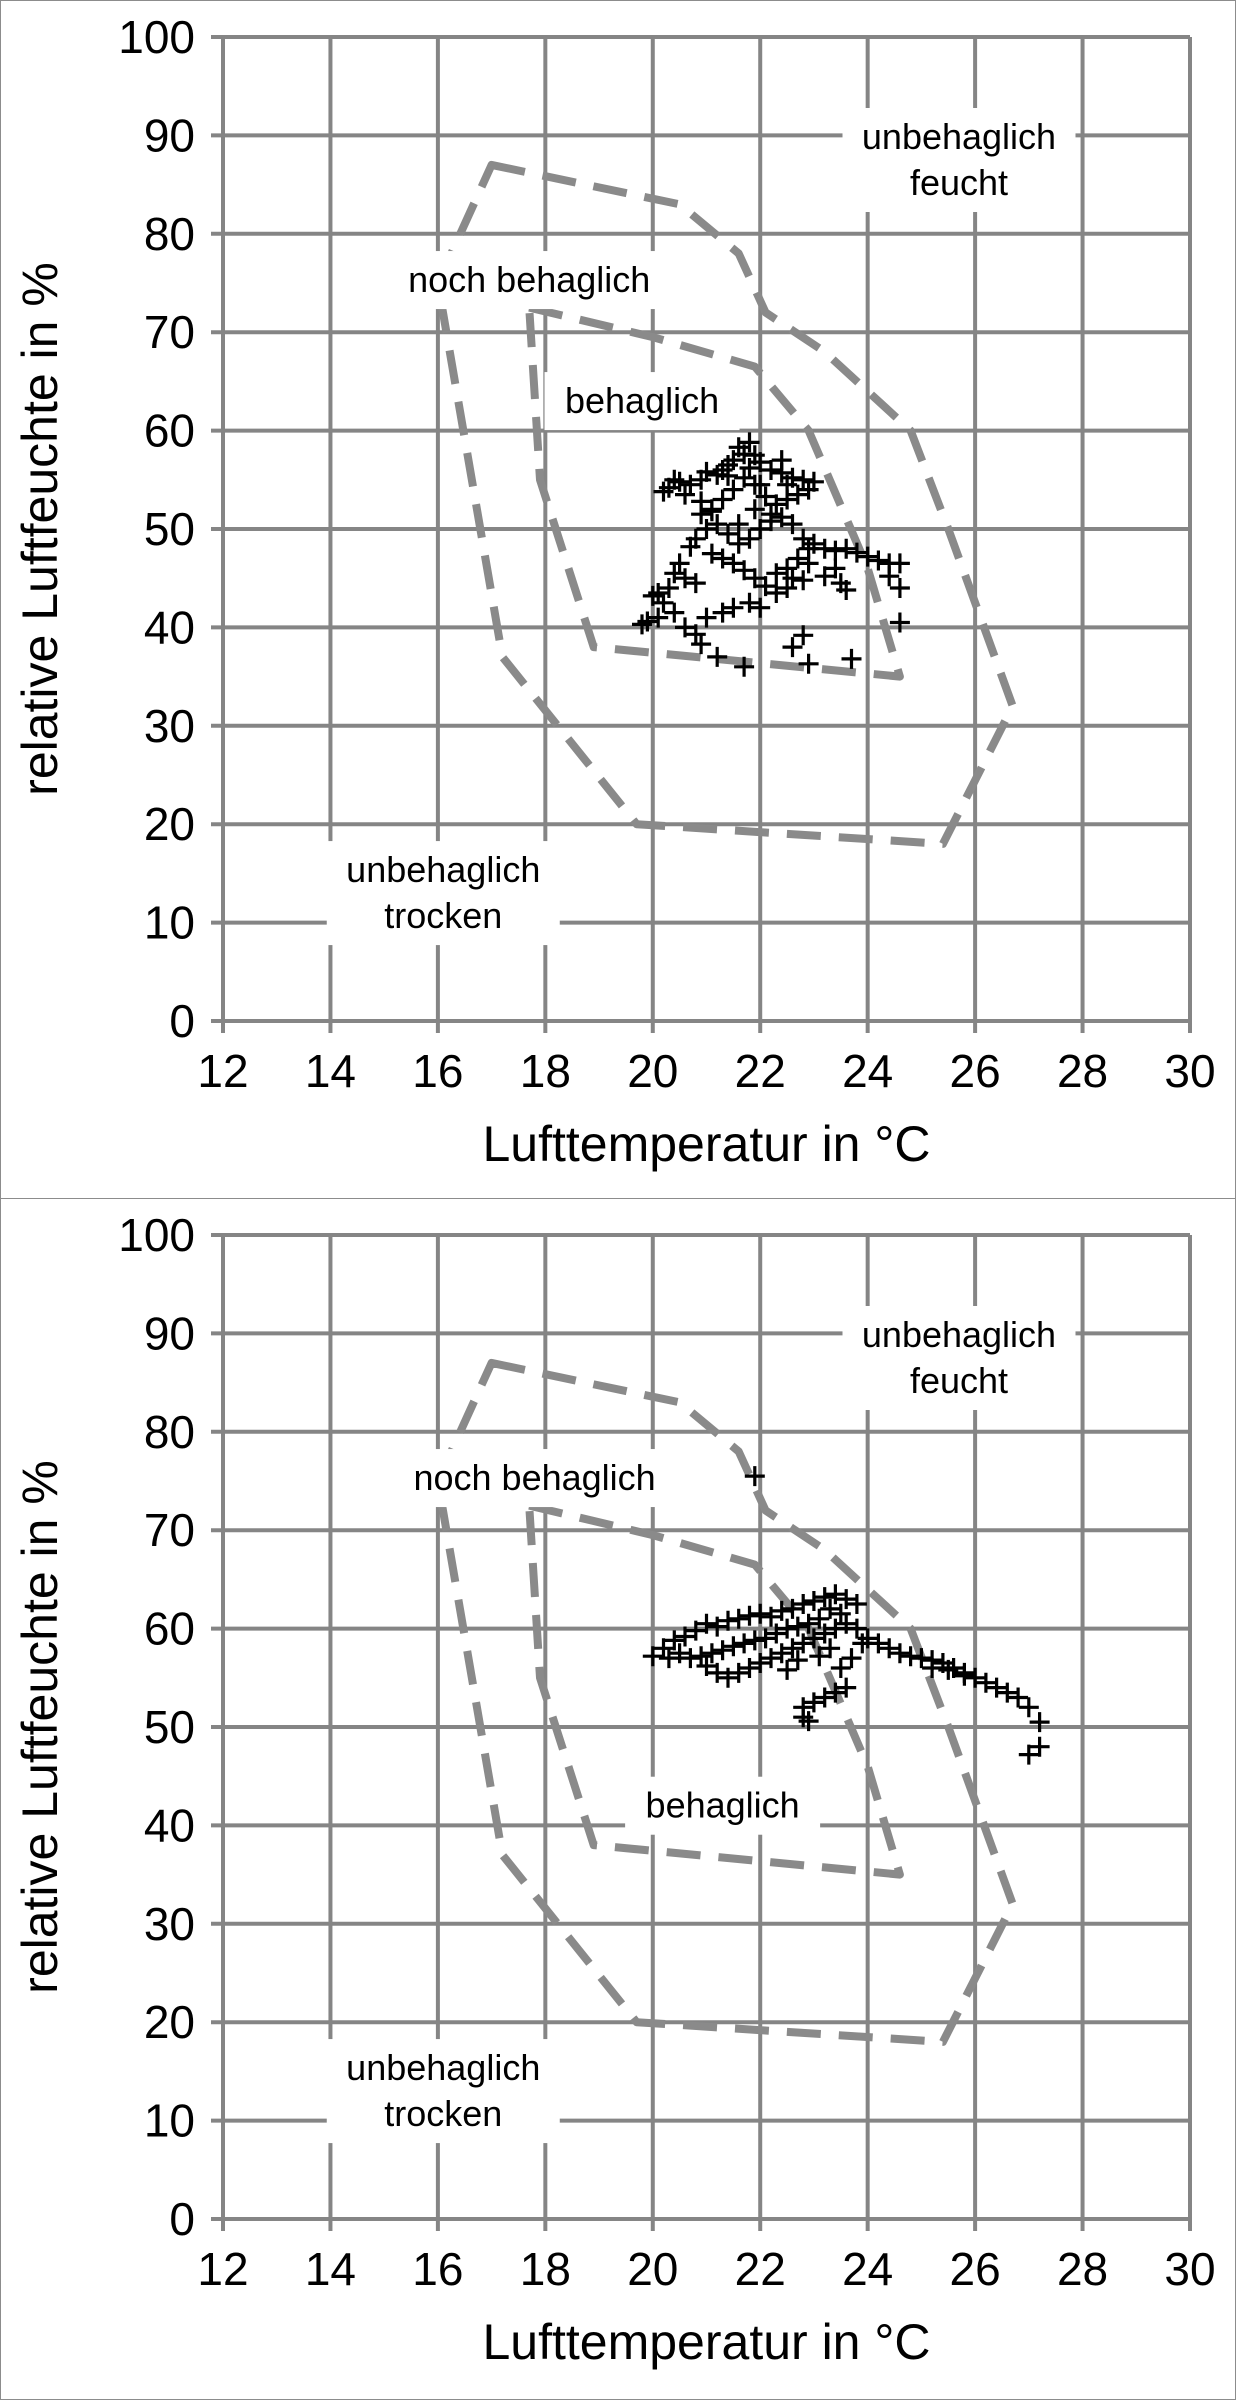 This screenshot has height=2400, width=1236. I want to click on x-tick-label: 28, so click(1082, 2269).